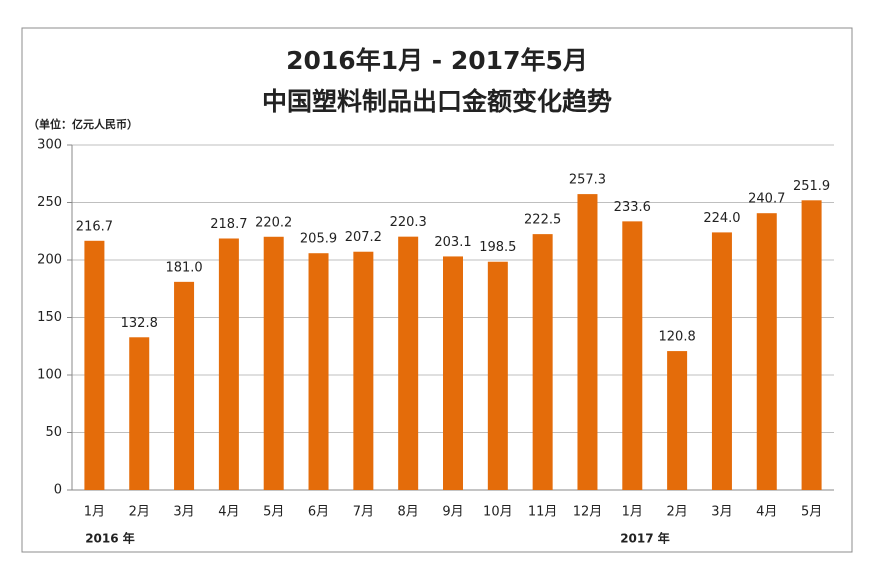 The width and height of the screenshot is (874, 584). What do you see at coordinates (542, 220) in the screenshot?
I see `data-label: 222.5` at bounding box center [542, 220].